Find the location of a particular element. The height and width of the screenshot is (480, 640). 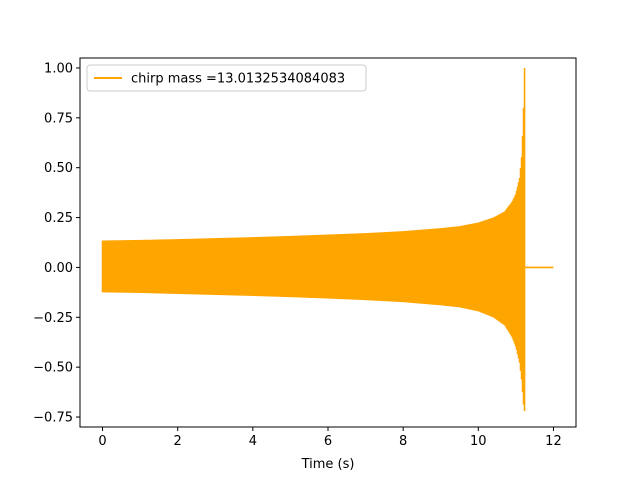

x-tick-label: 8 is located at coordinates (403, 441).